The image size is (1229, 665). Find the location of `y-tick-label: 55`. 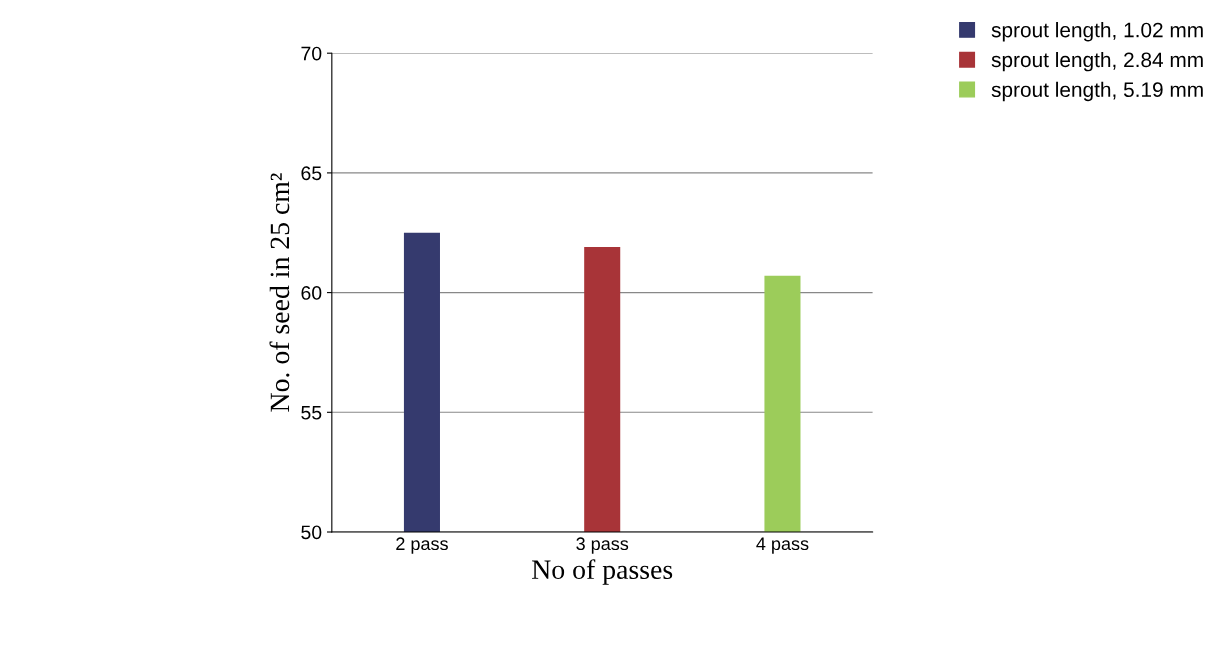

y-tick-label: 55 is located at coordinates (311, 412).